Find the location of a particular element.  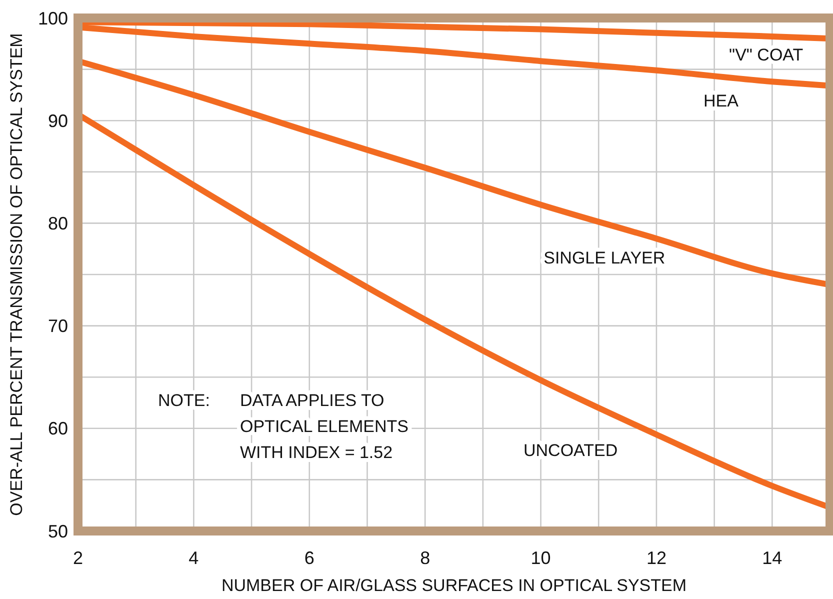

y-tick-label: 50 is located at coordinates (58, 531).